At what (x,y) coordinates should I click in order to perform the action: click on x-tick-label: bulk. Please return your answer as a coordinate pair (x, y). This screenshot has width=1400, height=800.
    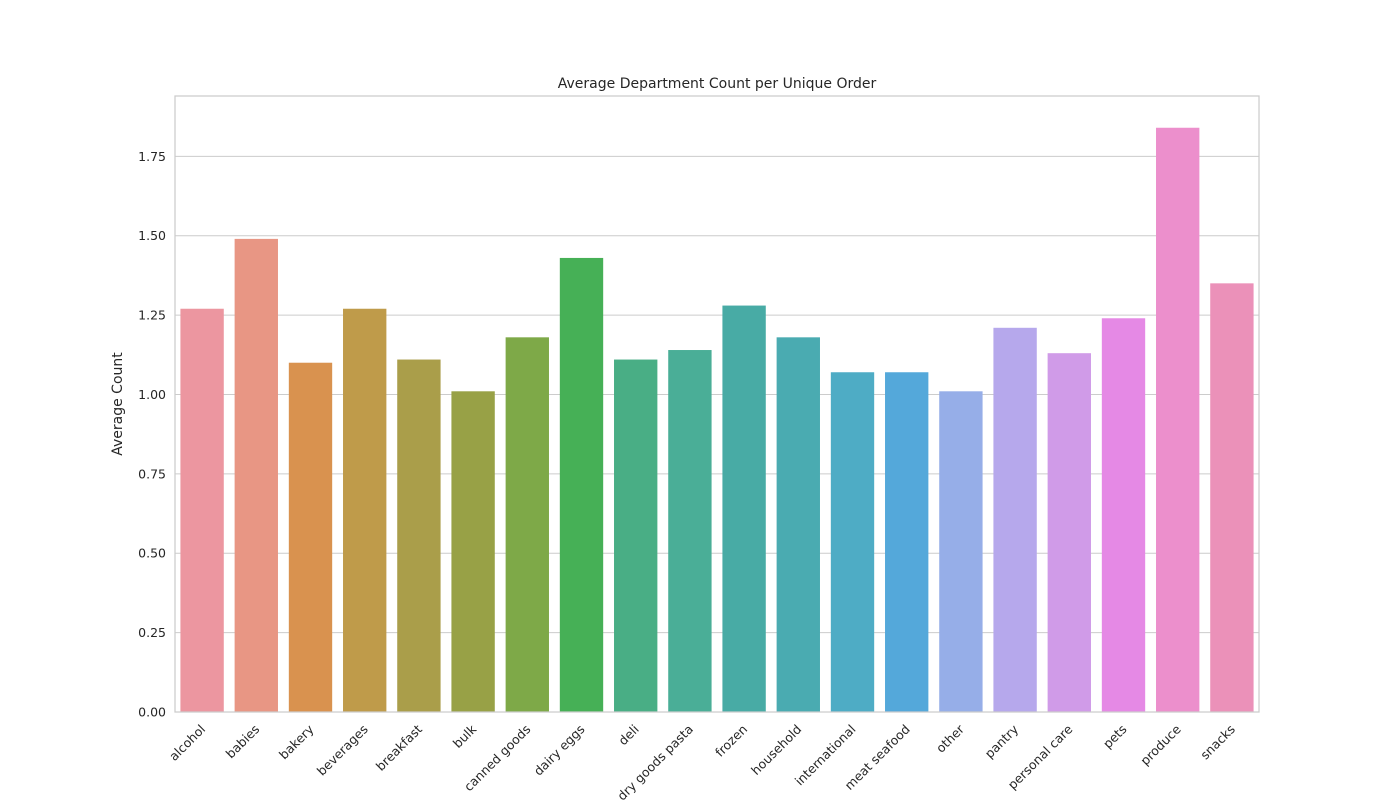
    Looking at the image, I should click on (465, 736).